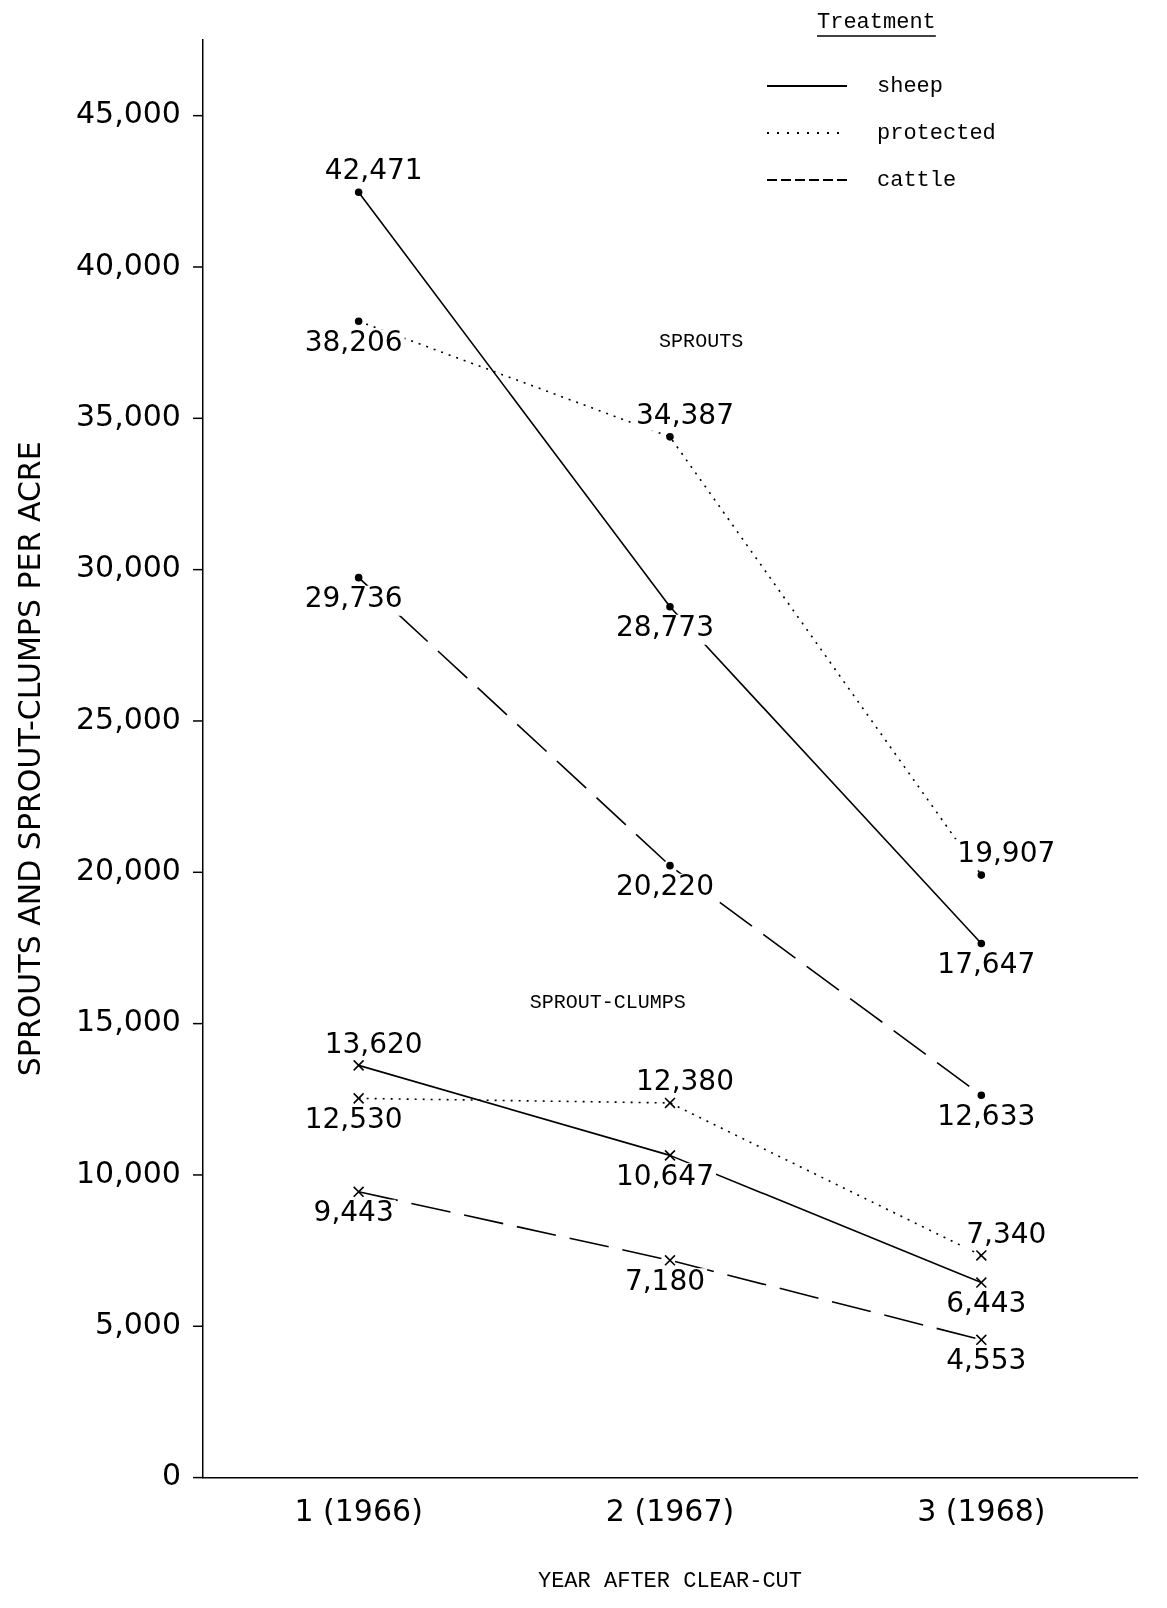  I want to click on data-label: 12,530, so click(353, 1118).